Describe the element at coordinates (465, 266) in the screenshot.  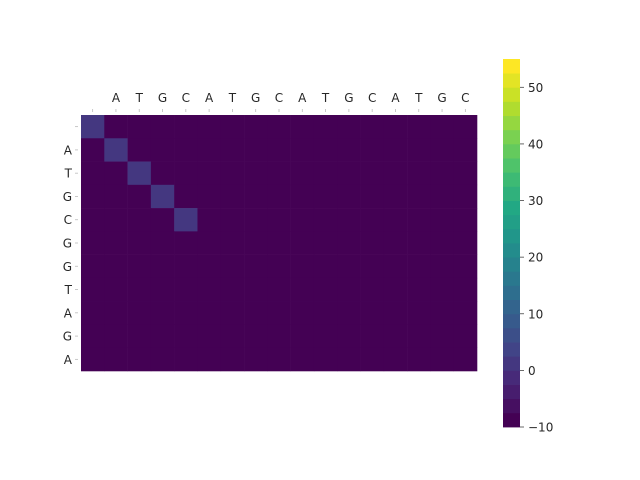
I see `heatmap-cell-r6-c16` at that location.